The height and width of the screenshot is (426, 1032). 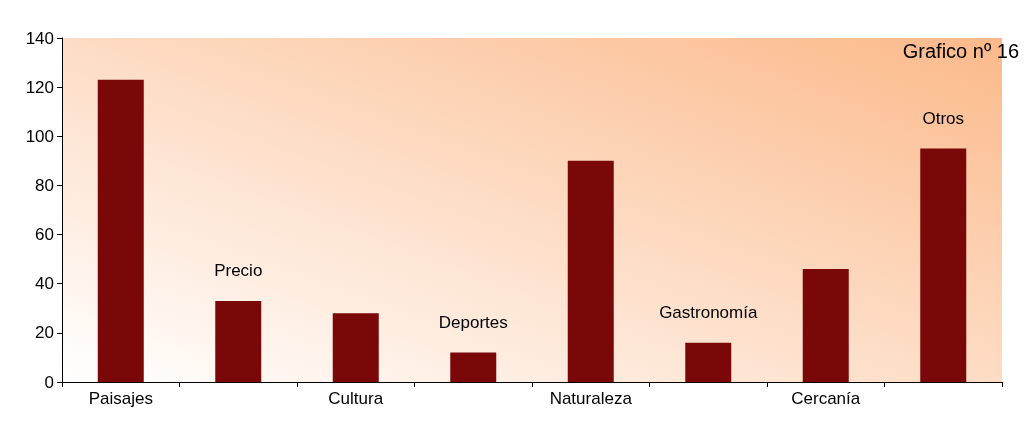 What do you see at coordinates (473, 322) in the screenshot?
I see `x-tick-label: Deportes` at bounding box center [473, 322].